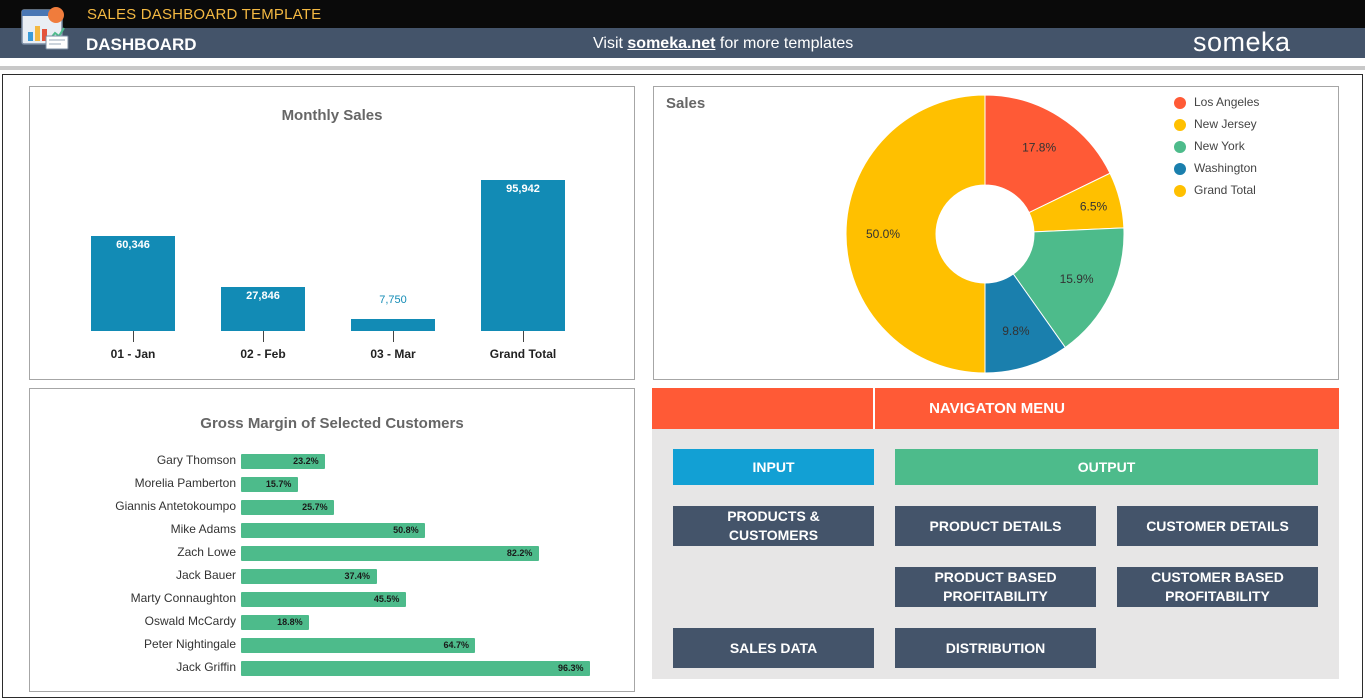  Describe the element at coordinates (786, 43) in the screenshot. I see `visit-suffix: for more templates` at that location.